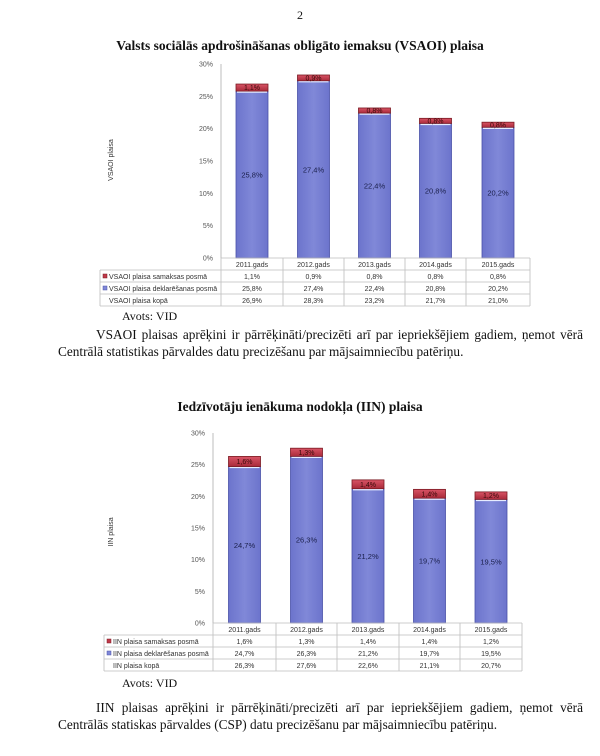  Describe the element at coordinates (491, 642) in the screenshot. I see `table-cell: 1,2%` at that location.